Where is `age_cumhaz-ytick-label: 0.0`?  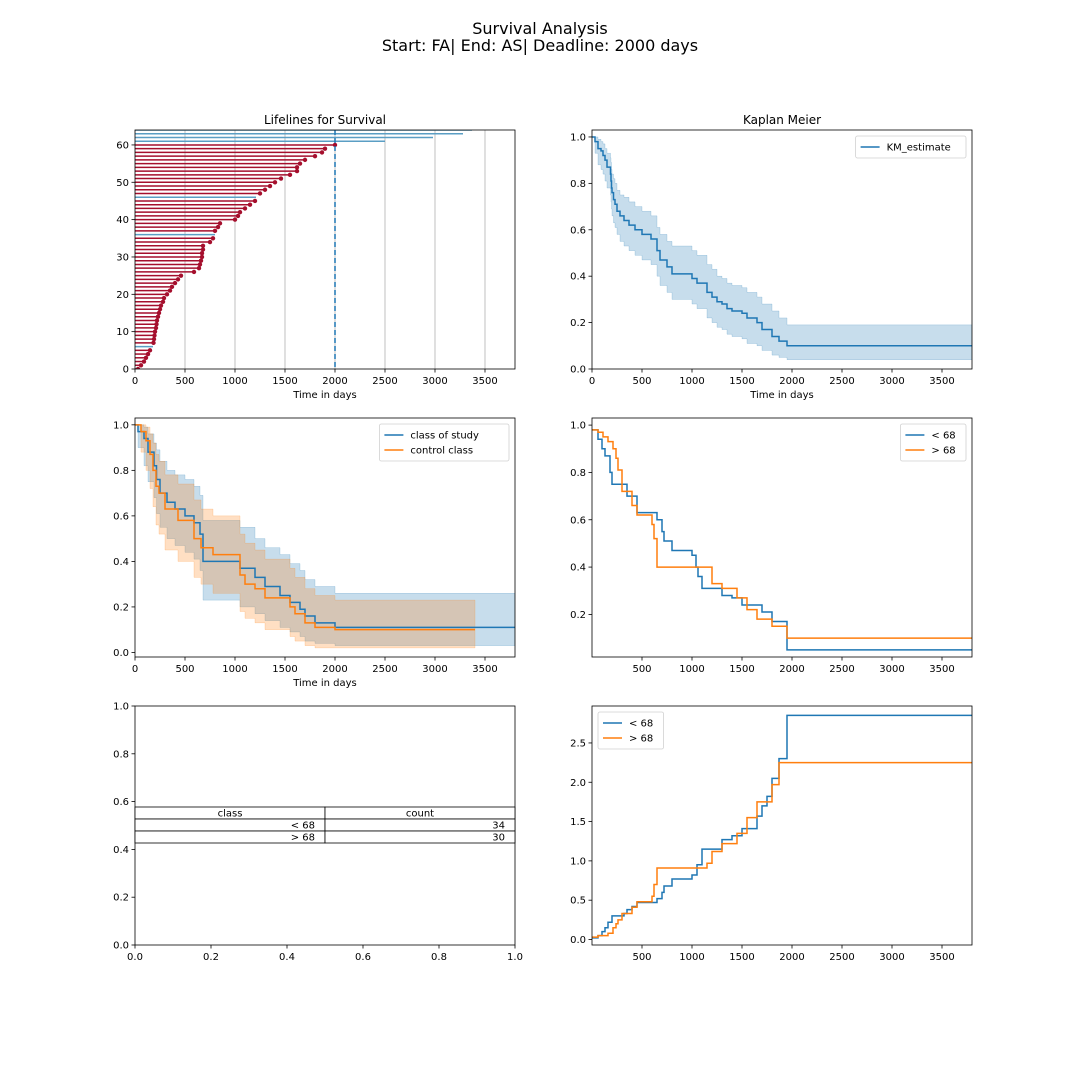
age_cumhaz-ytick-label: 0.0 is located at coordinates (578, 940).